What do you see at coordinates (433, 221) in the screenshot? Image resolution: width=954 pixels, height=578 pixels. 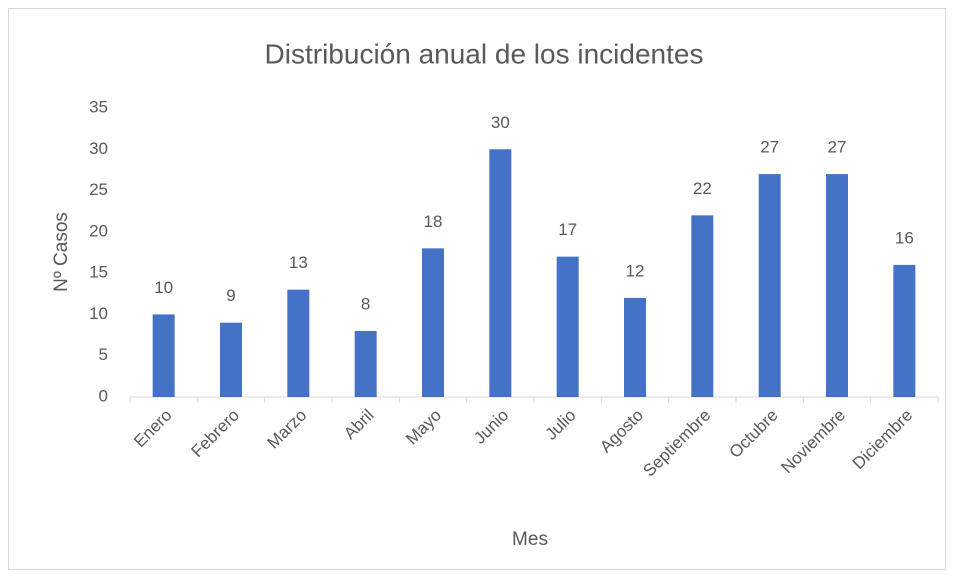 I see `data-label: 18` at bounding box center [433, 221].